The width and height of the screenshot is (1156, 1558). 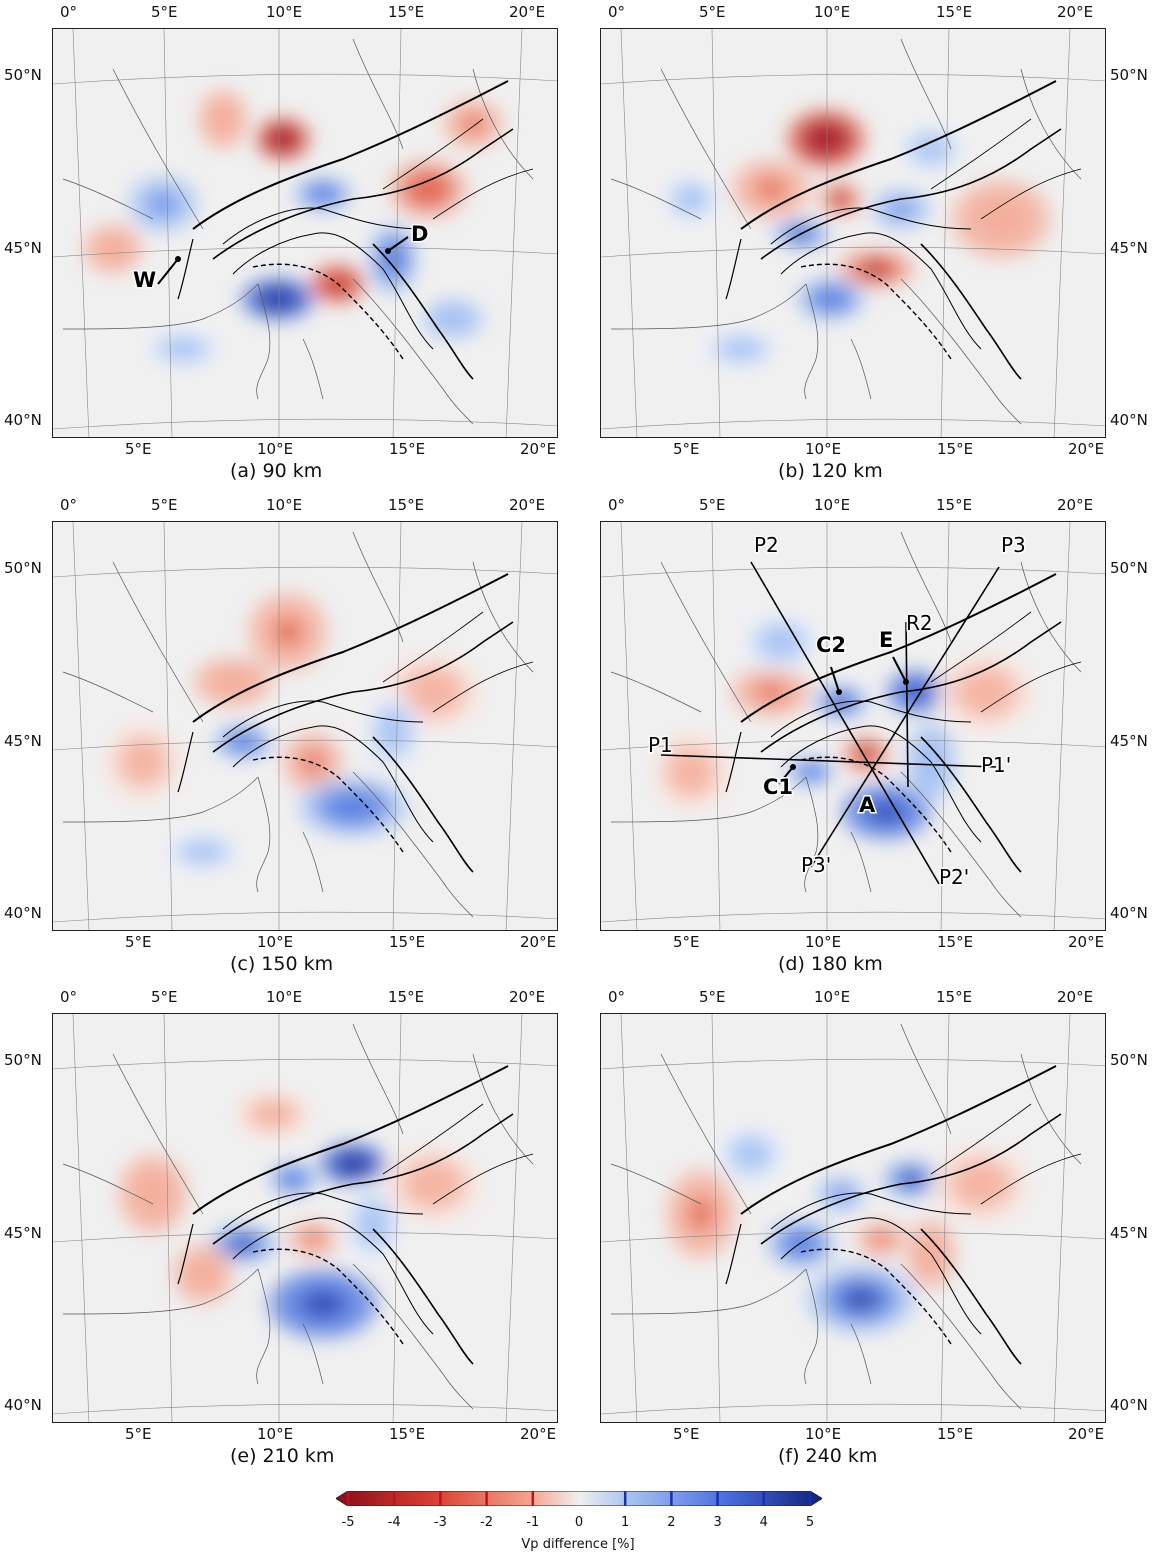 I want to click on map-panel-f, so click(x=853, y=1218).